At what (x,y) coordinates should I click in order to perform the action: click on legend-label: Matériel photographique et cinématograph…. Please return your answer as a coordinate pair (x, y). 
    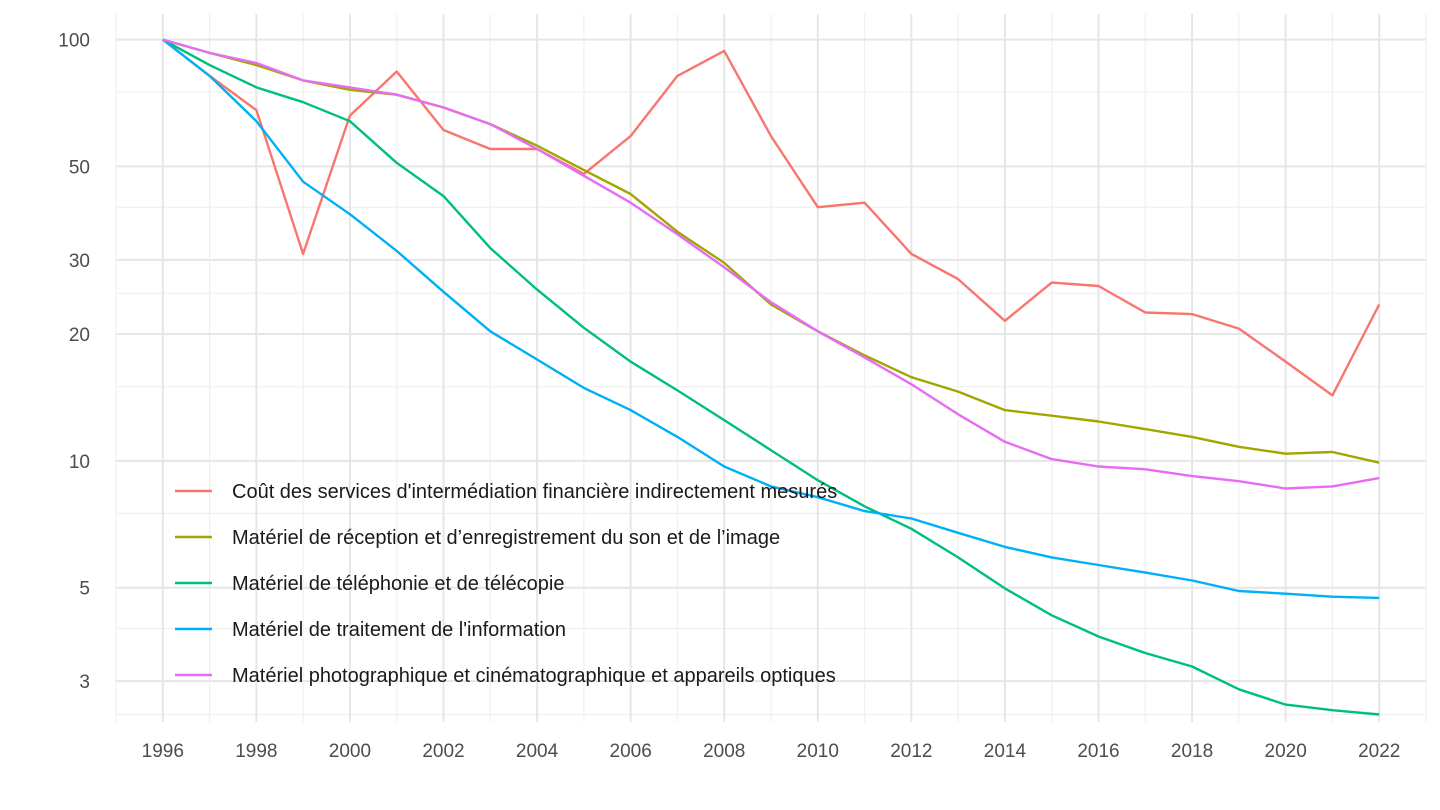
    Looking at the image, I should click on (534, 676).